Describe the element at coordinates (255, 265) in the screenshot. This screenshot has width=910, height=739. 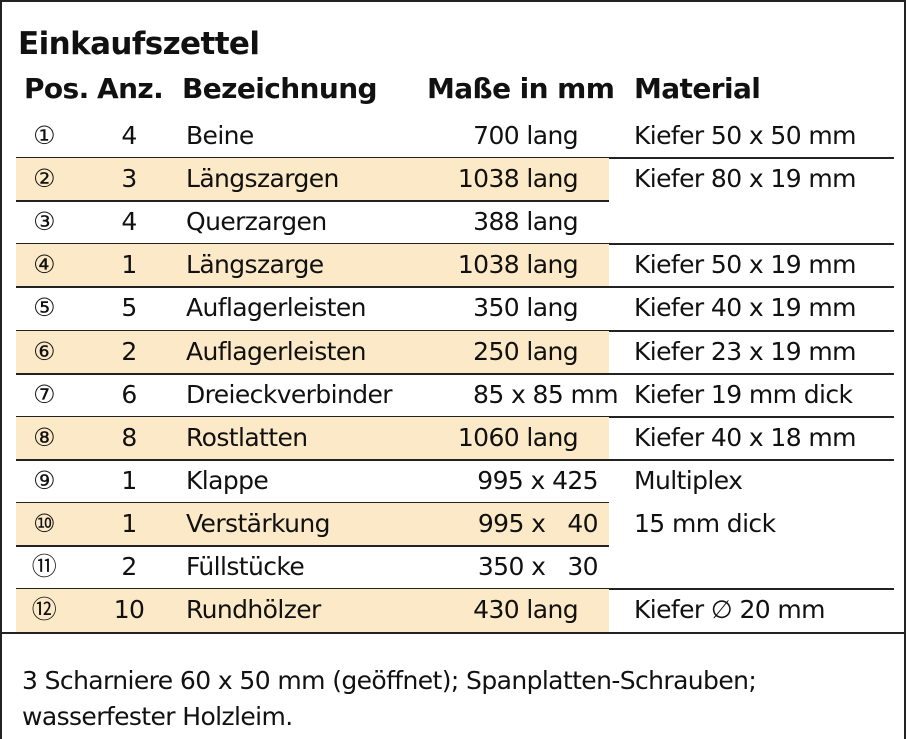
I see `name: Längszarge` at that location.